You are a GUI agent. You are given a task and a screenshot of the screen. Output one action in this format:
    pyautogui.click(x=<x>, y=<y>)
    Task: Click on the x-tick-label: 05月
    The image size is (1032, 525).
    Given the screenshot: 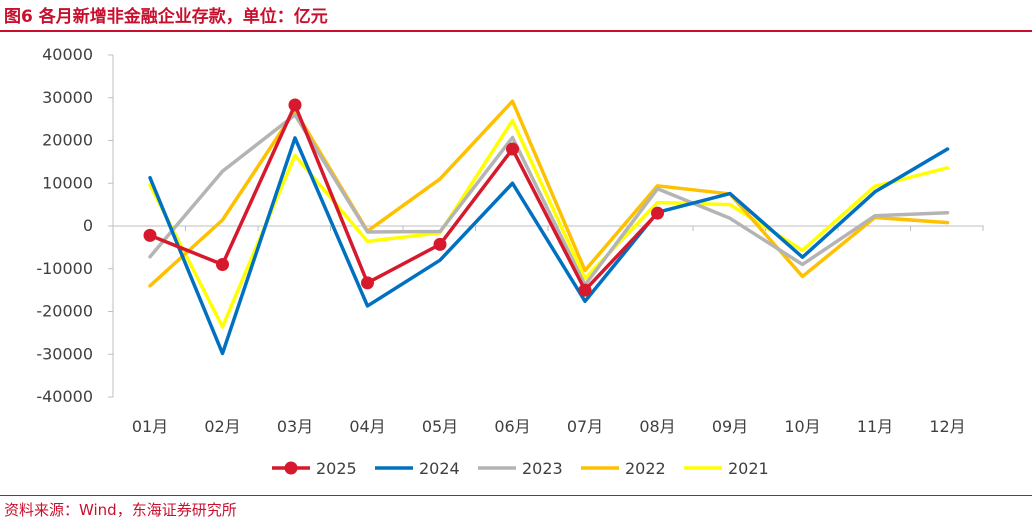 What is the action you would take?
    pyautogui.click(x=440, y=426)
    